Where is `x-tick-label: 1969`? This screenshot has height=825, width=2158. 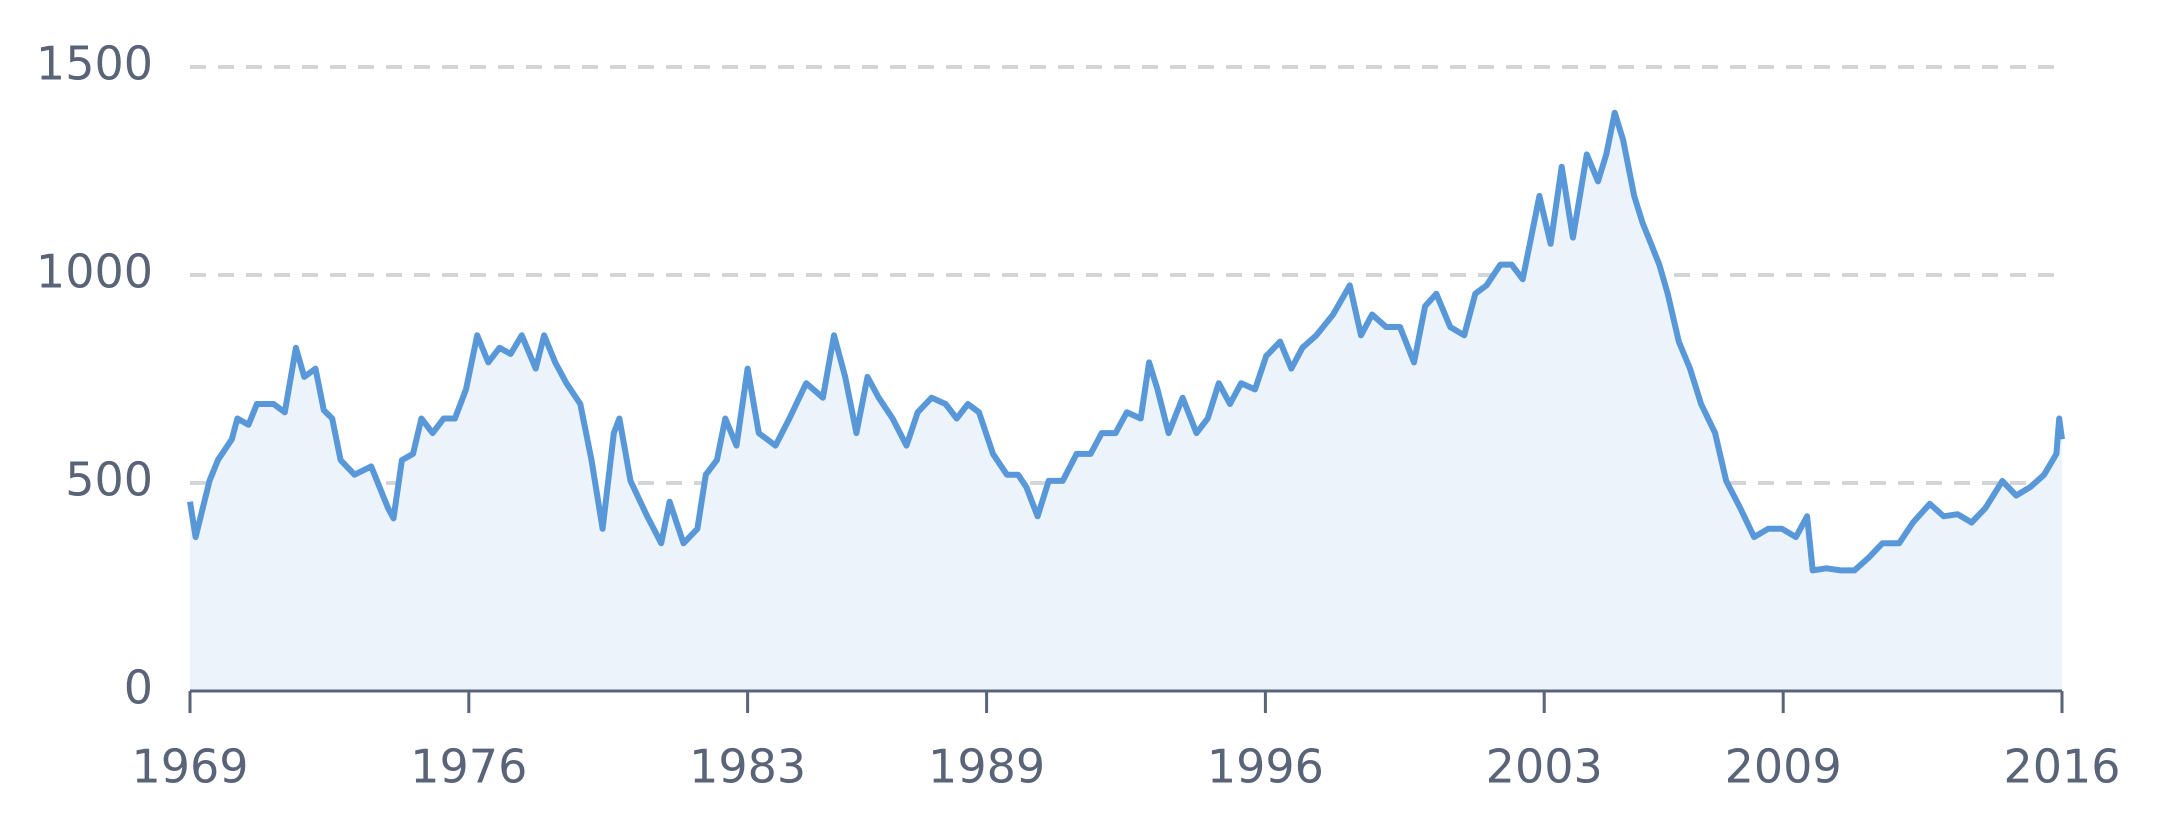
x-tick-label: 1969 is located at coordinates (189, 767).